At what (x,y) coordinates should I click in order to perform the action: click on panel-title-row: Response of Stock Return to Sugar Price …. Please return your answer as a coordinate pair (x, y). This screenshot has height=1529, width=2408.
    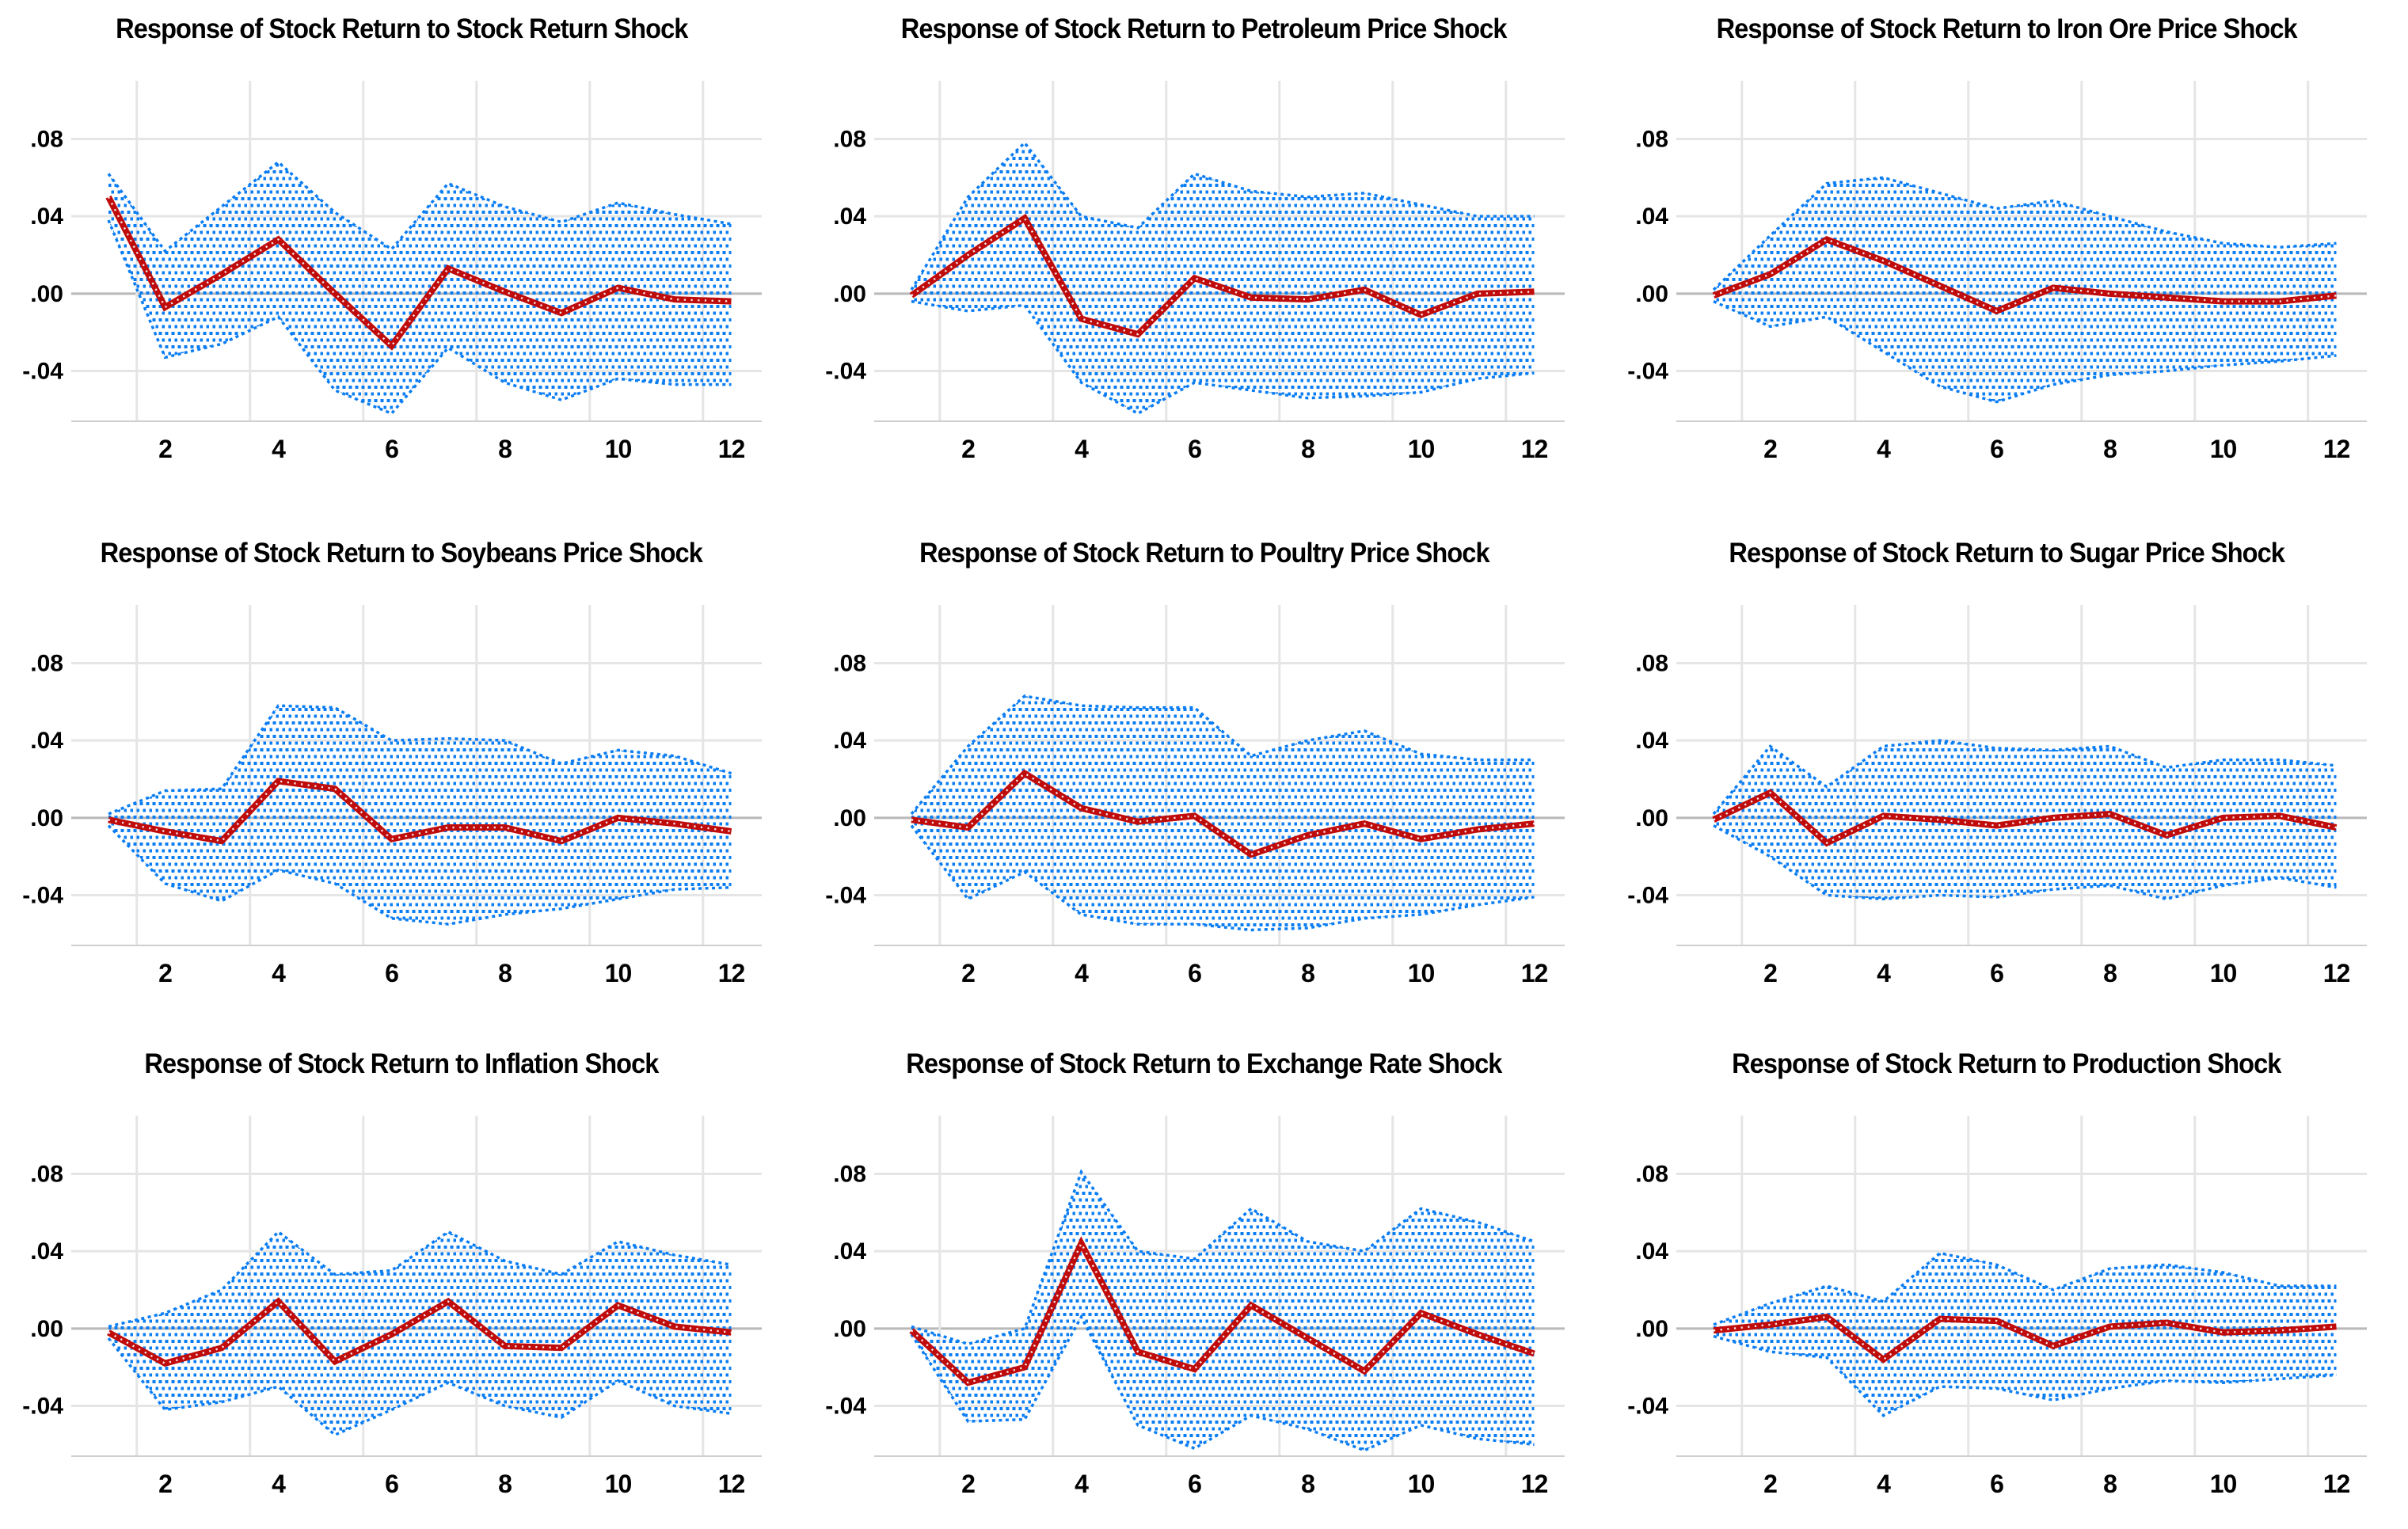
    Looking at the image, I should click on (2006, 553).